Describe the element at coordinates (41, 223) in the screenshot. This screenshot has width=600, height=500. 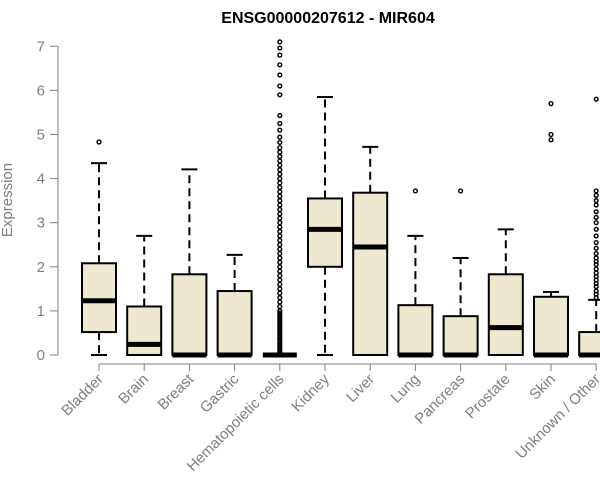
I see `y-tick-label: 3` at that location.